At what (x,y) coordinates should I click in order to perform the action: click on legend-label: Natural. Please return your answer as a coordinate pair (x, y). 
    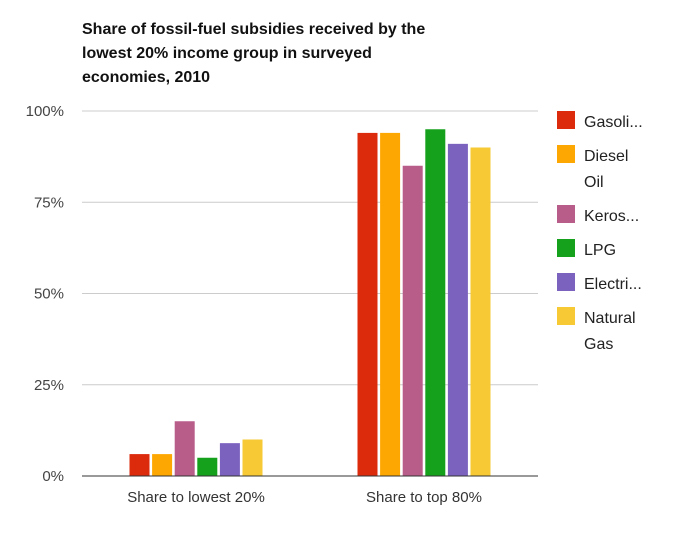
    Looking at the image, I should click on (610, 318).